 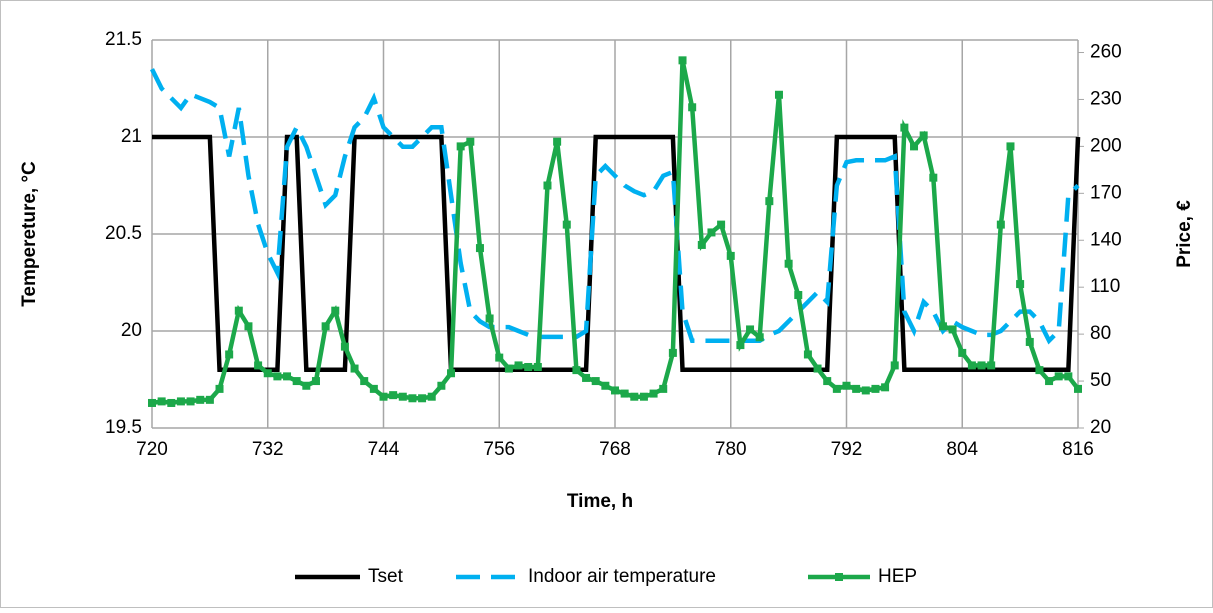 What do you see at coordinates (123, 39) in the screenshot?
I see `y-tick-label: 21.5` at bounding box center [123, 39].